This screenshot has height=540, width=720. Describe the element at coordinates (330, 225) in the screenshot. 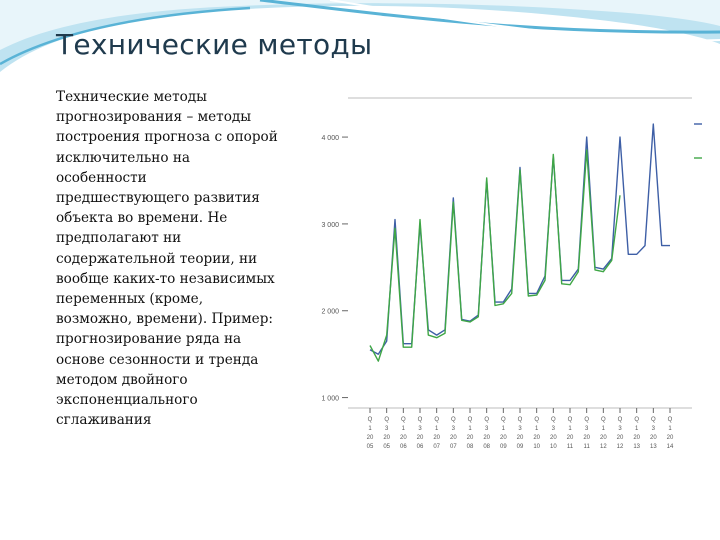

I see `y-tick-label: 3 000` at that location.